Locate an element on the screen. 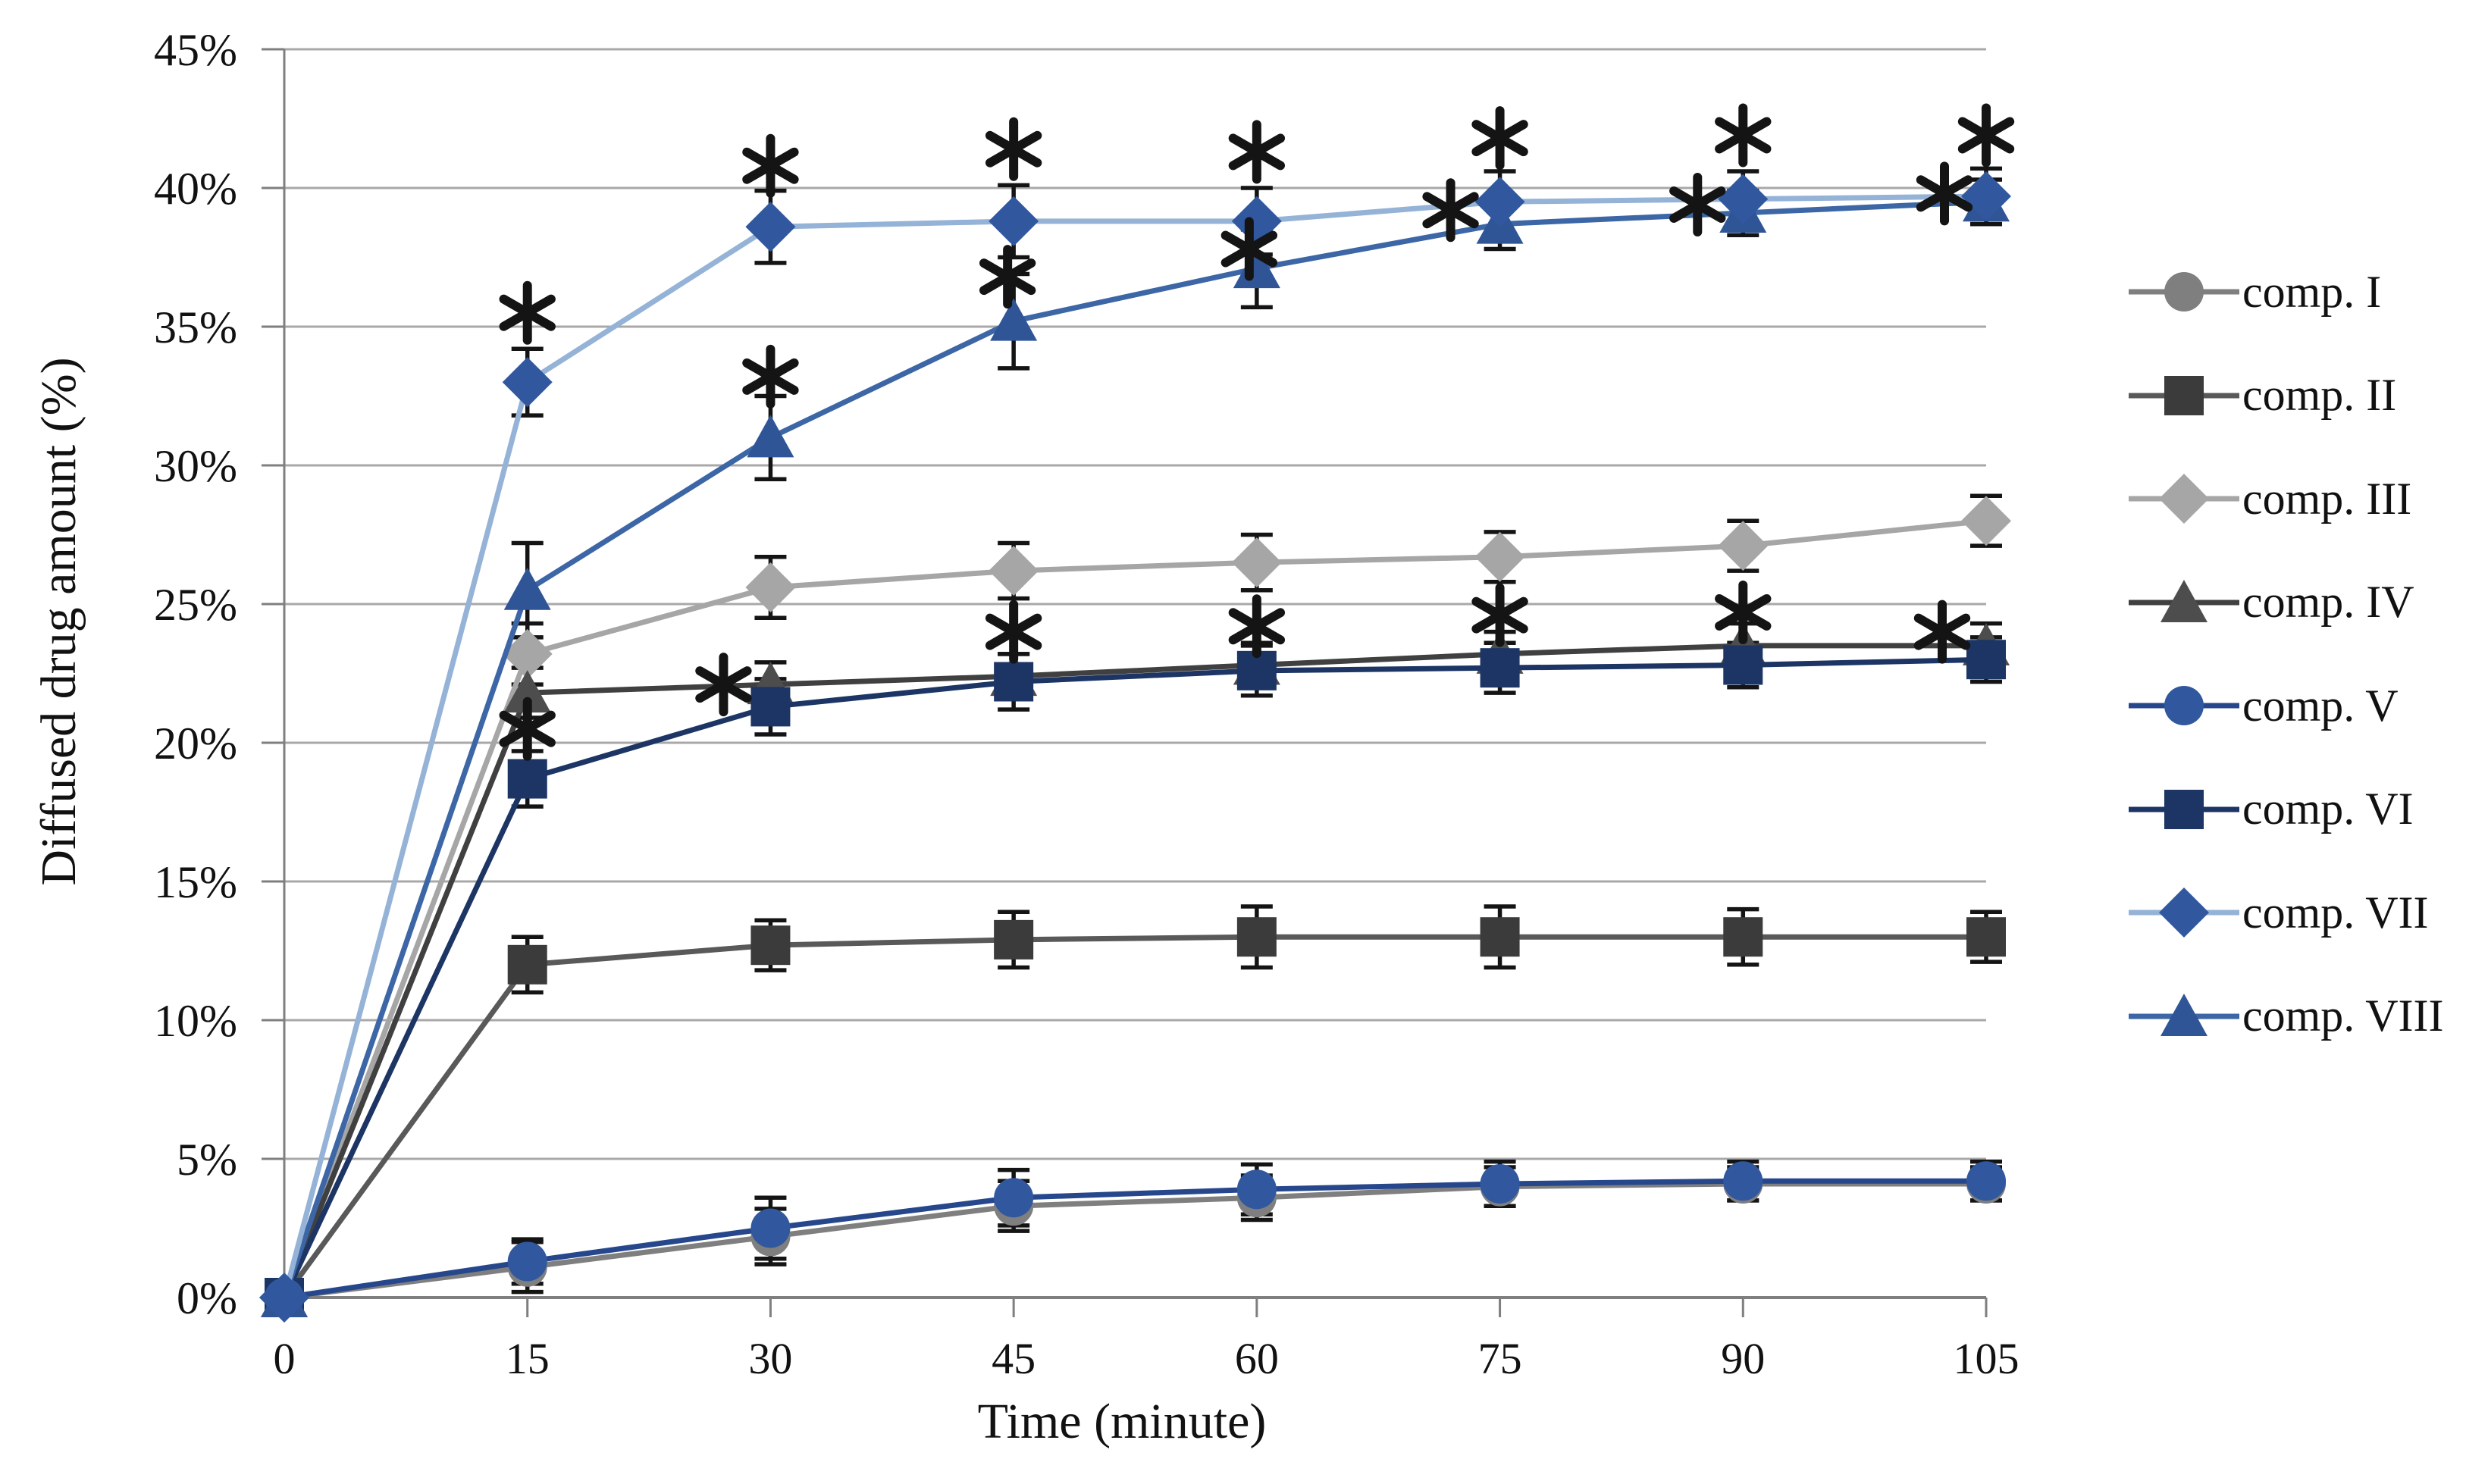 This screenshot has width=2466, height=1484. series-comp-v is located at coordinates (1135, 1239).